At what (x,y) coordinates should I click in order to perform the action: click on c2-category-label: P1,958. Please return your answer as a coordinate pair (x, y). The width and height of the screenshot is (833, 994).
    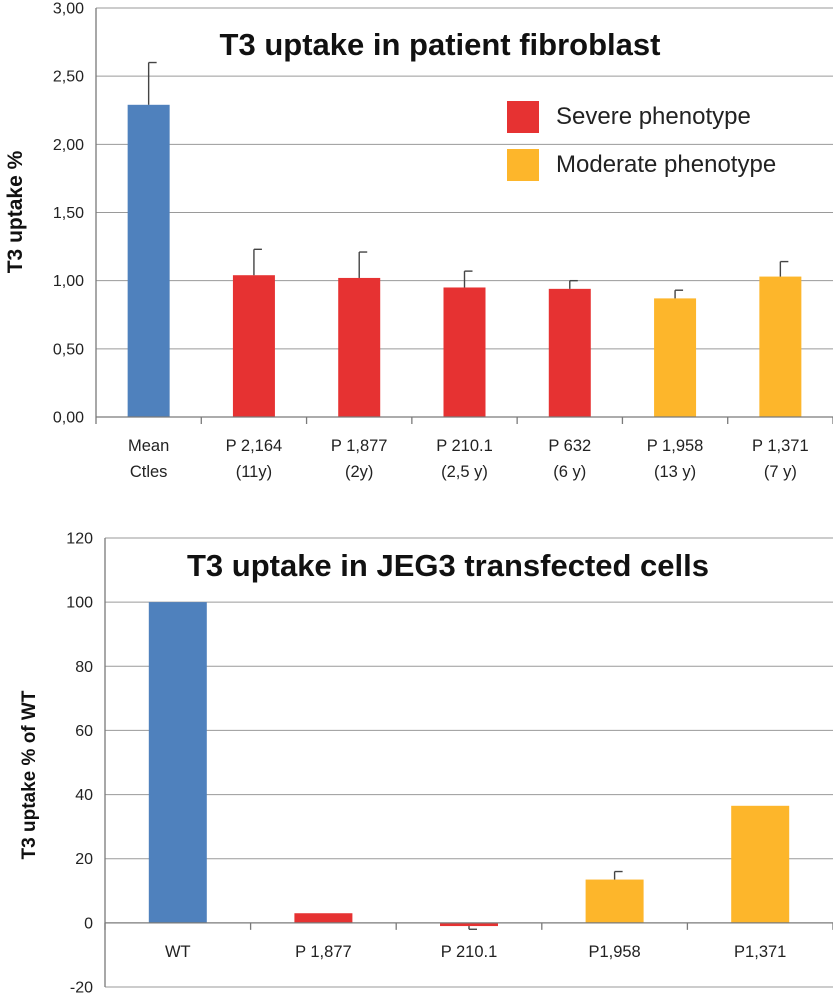
    Looking at the image, I should click on (614, 952).